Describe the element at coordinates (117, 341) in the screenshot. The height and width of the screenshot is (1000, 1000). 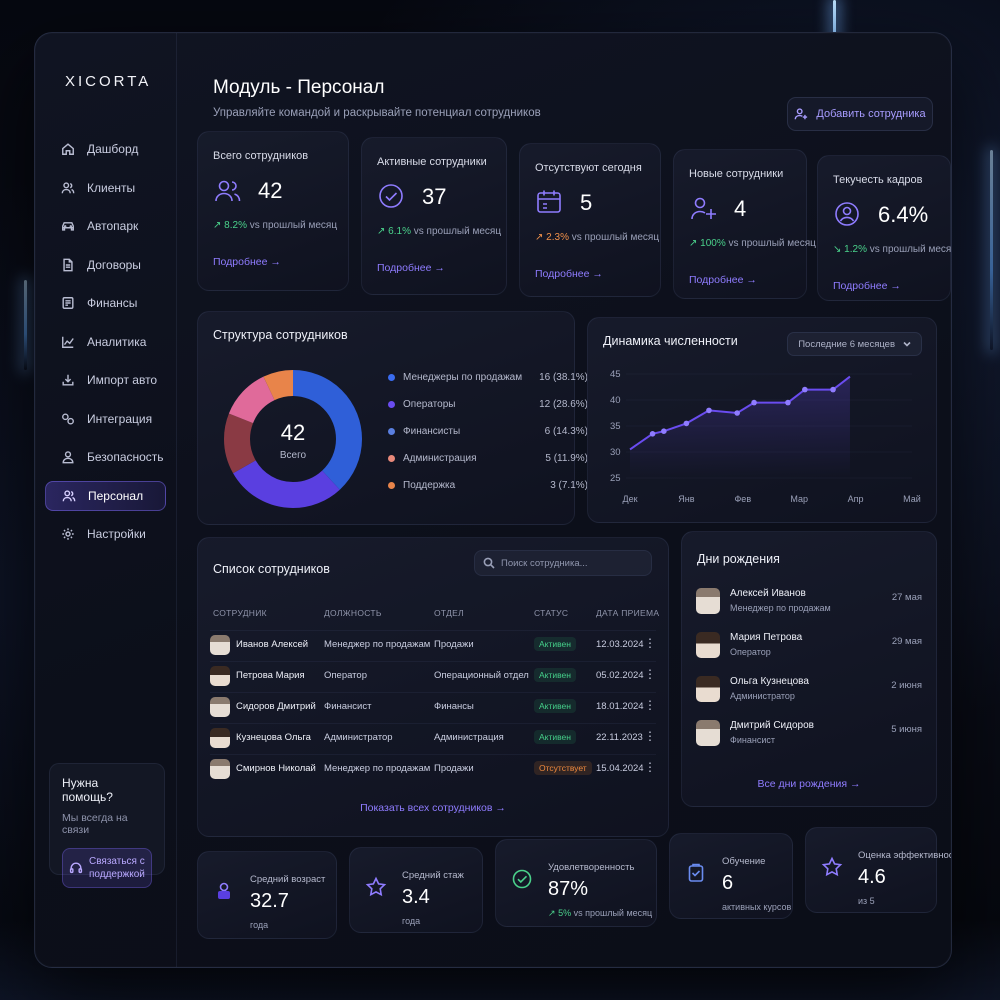
I see `sidebar-item-label: Аналитика` at that location.